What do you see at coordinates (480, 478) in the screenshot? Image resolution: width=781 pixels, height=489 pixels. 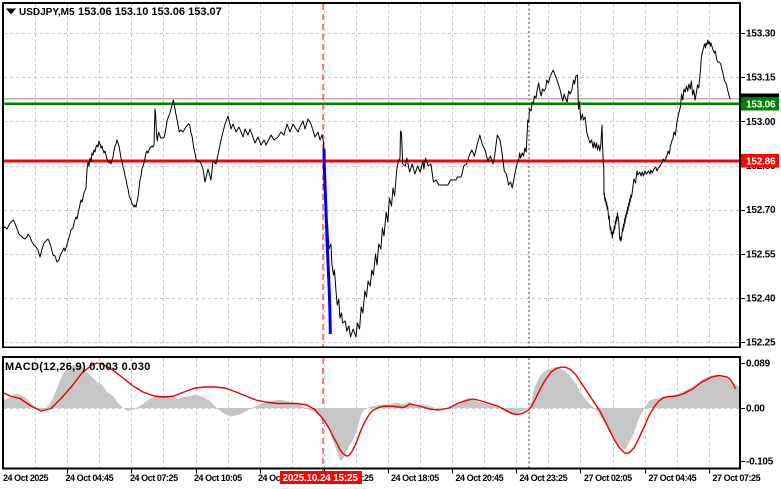 I see `svg-text: 24 Oct 20:45` at bounding box center [480, 478].